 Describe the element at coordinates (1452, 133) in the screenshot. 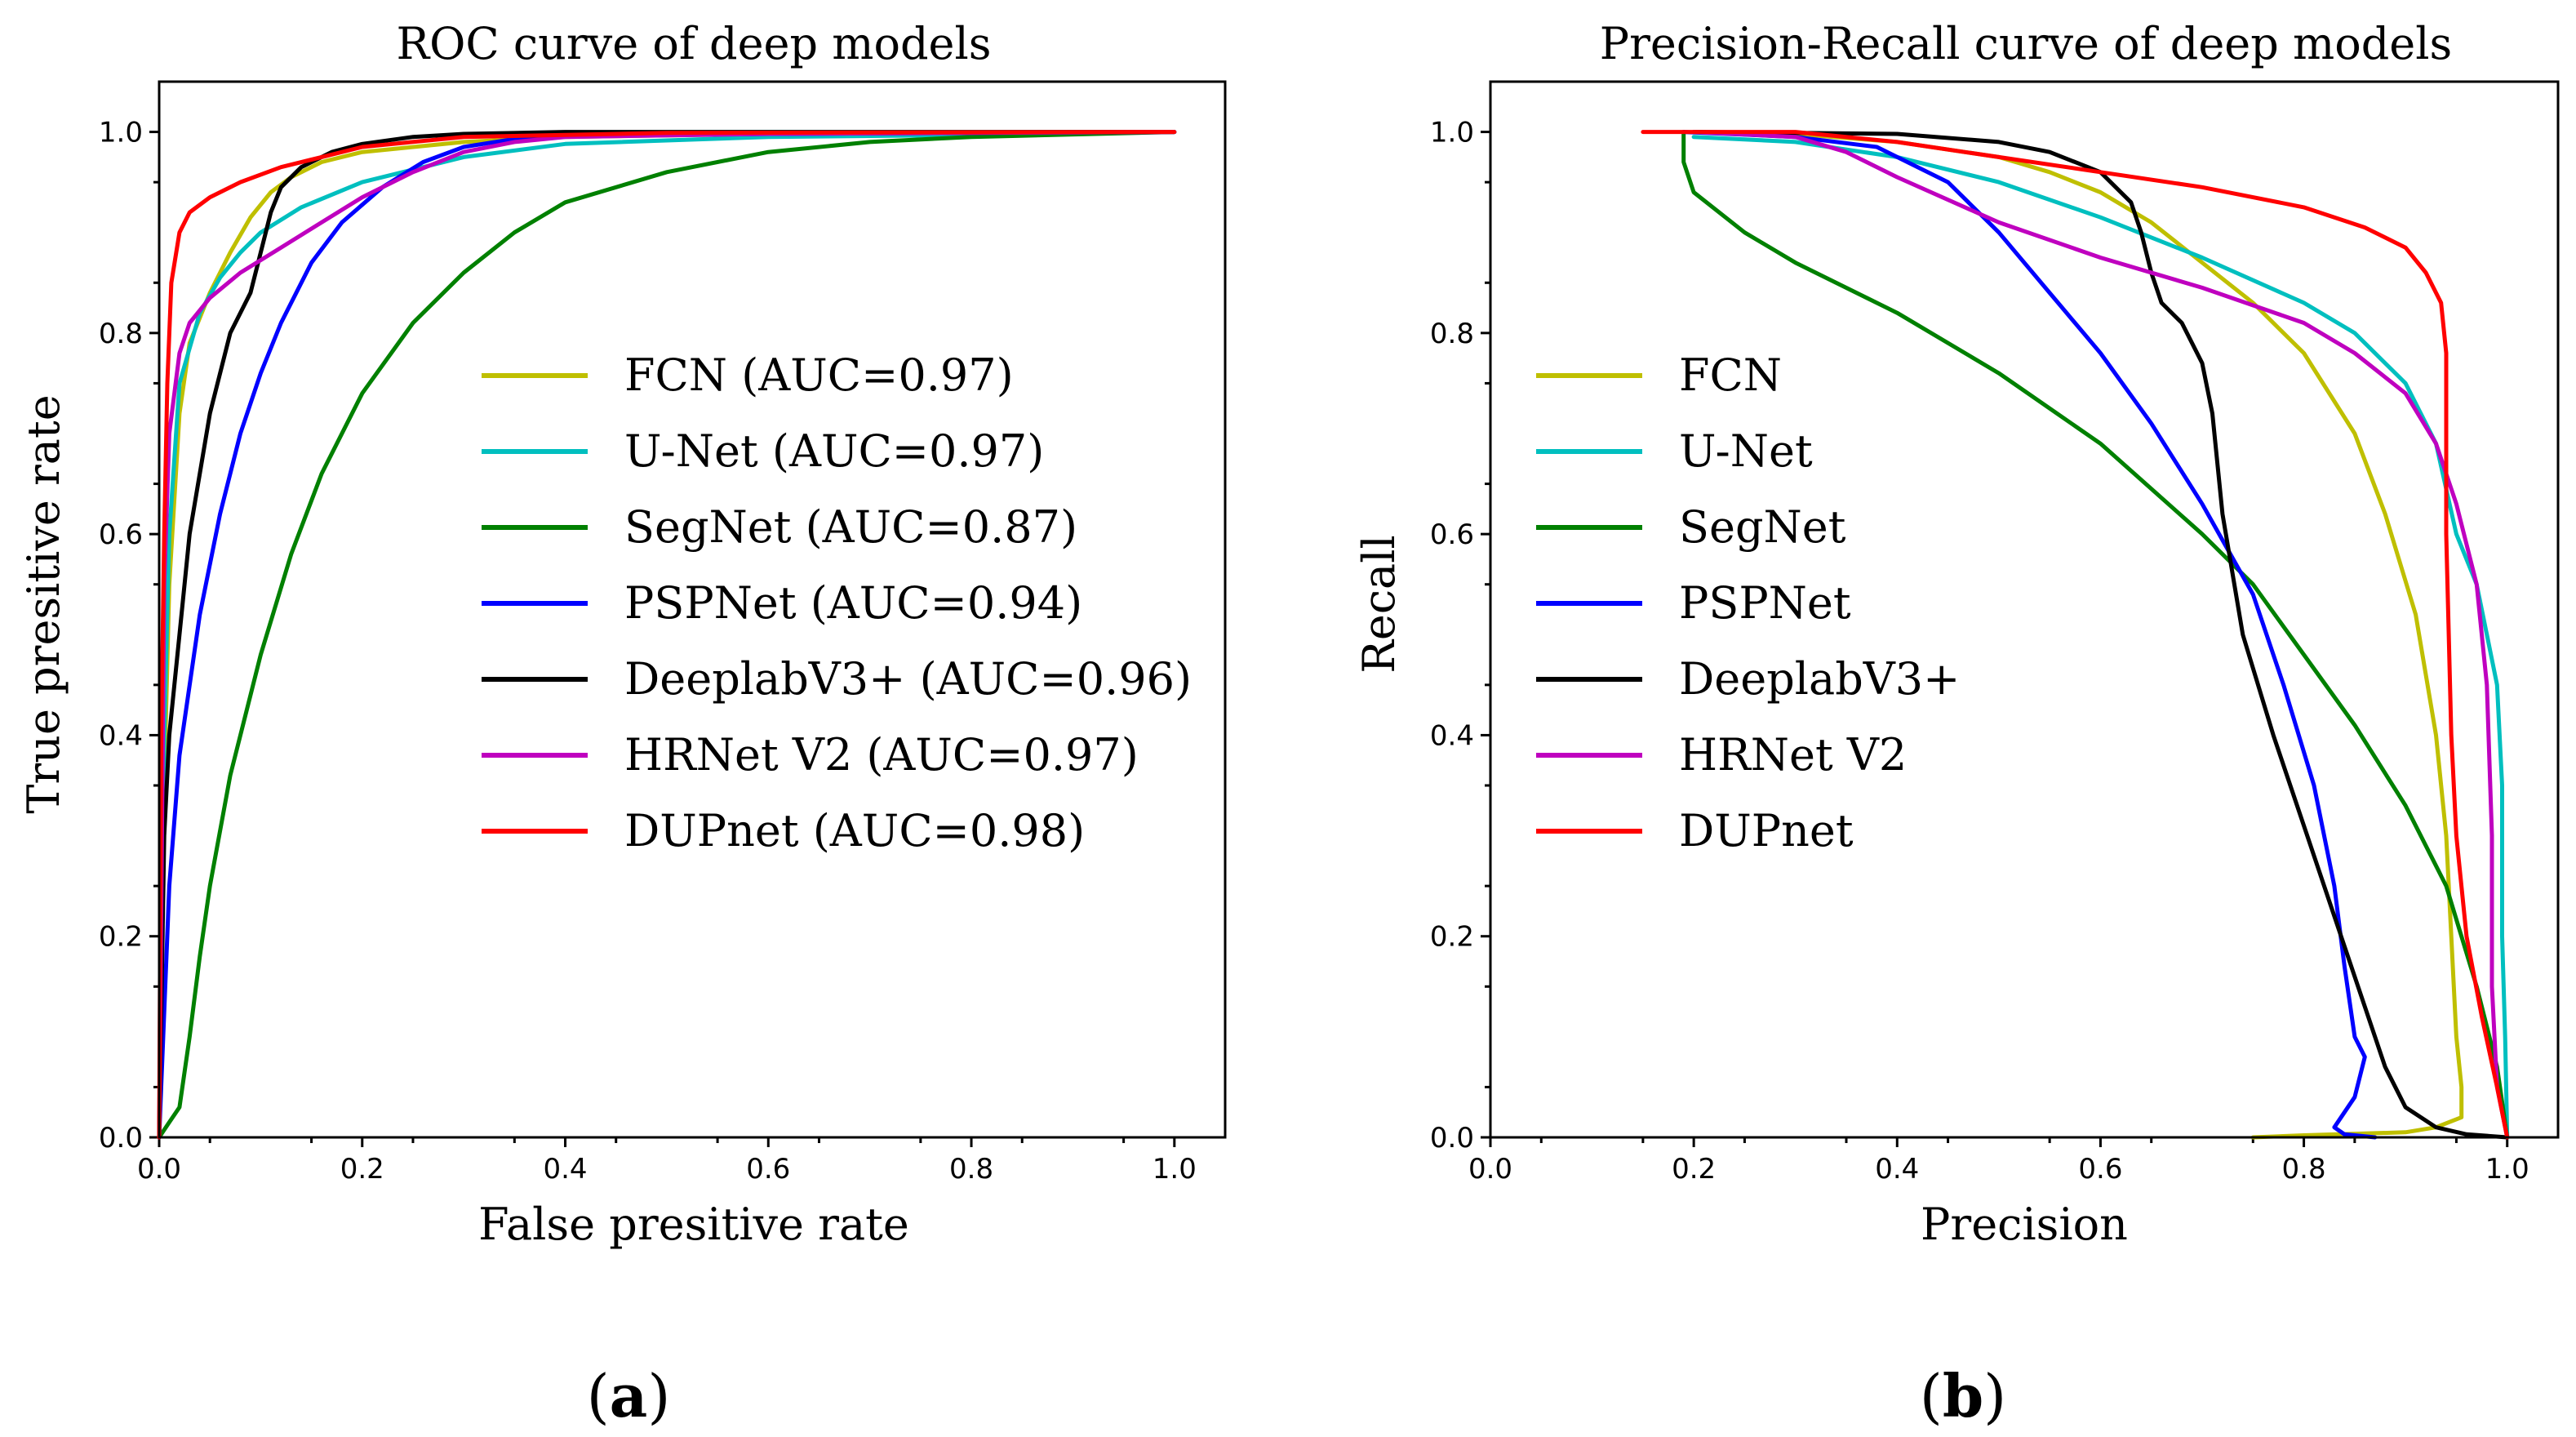

I see `pr-y-tick-label: 1.0` at that location.